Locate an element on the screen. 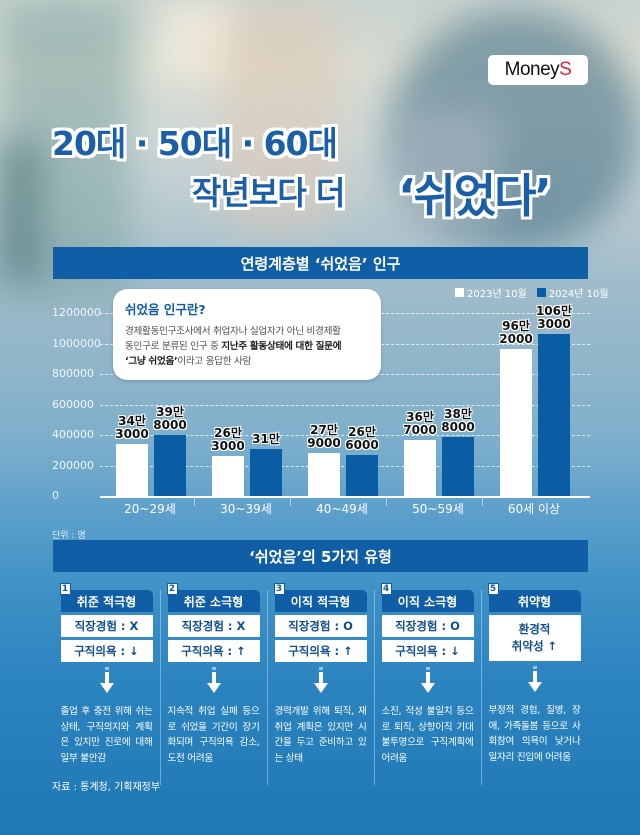 The image size is (640, 835). y-tick-label: 1200000 is located at coordinates (76, 312).